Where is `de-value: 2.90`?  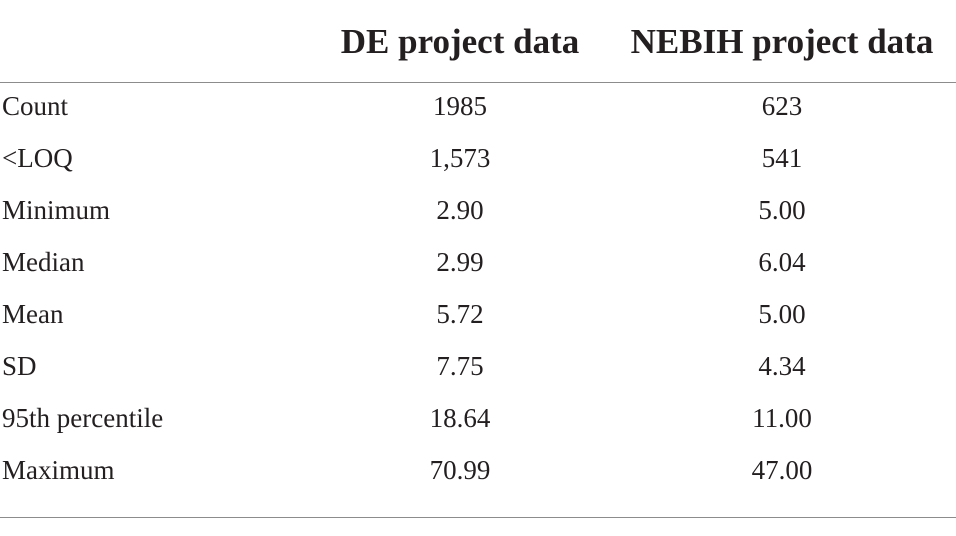
de-value: 2.90 is located at coordinates (460, 210).